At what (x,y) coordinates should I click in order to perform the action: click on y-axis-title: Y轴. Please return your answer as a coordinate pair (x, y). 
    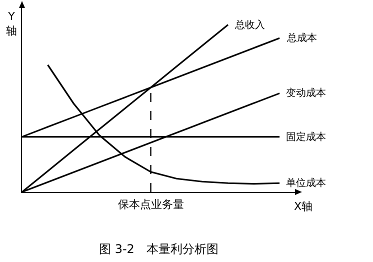
    Looking at the image, I should click on (11, 24).